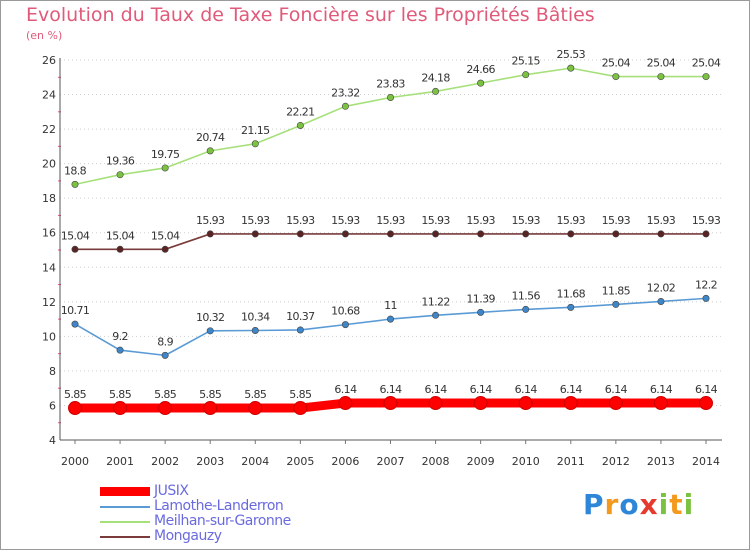  What do you see at coordinates (649, 504) in the screenshot?
I see `logo-letter: x` at bounding box center [649, 504].